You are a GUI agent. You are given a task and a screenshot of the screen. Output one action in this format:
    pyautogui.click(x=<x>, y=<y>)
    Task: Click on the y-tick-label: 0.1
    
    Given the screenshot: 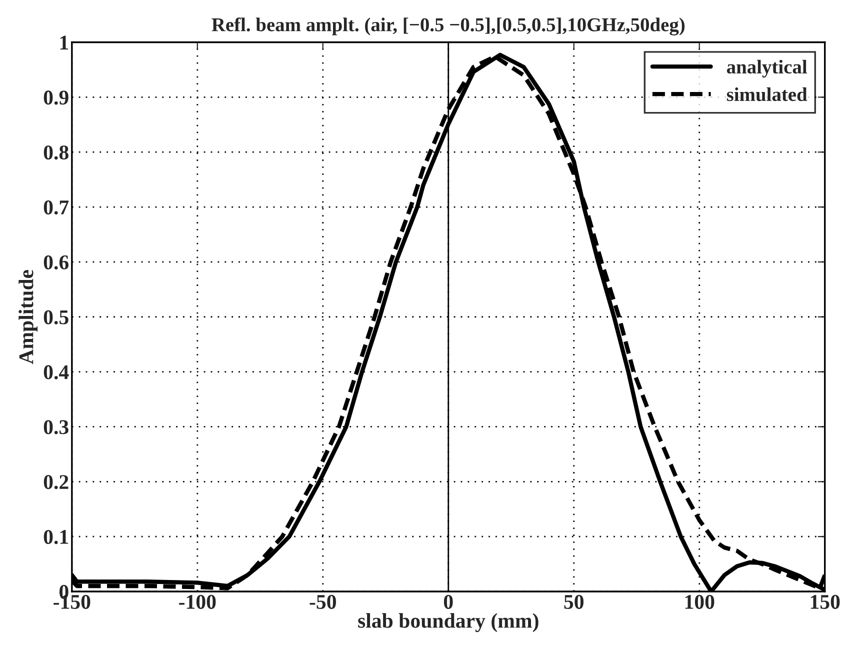 What is the action you would take?
    pyautogui.click(x=56, y=537)
    